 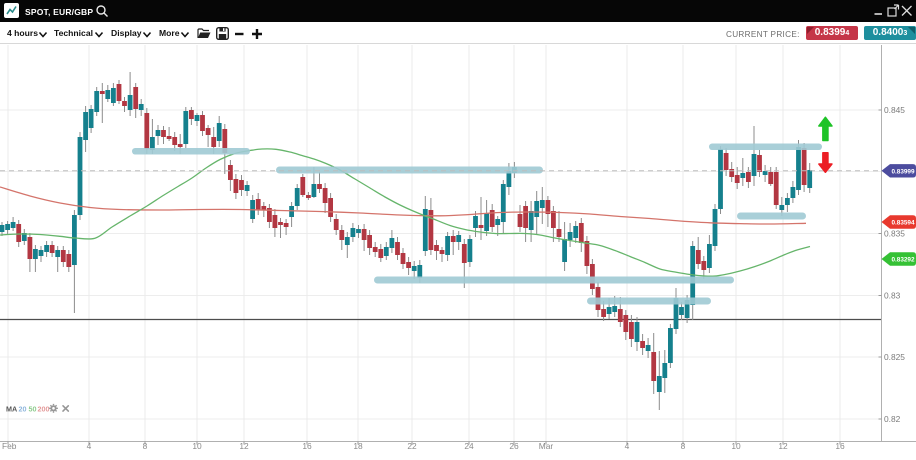 What do you see at coordinates (903, 223) in the screenshot?
I see `svg-text: 0.83594` at bounding box center [903, 223].